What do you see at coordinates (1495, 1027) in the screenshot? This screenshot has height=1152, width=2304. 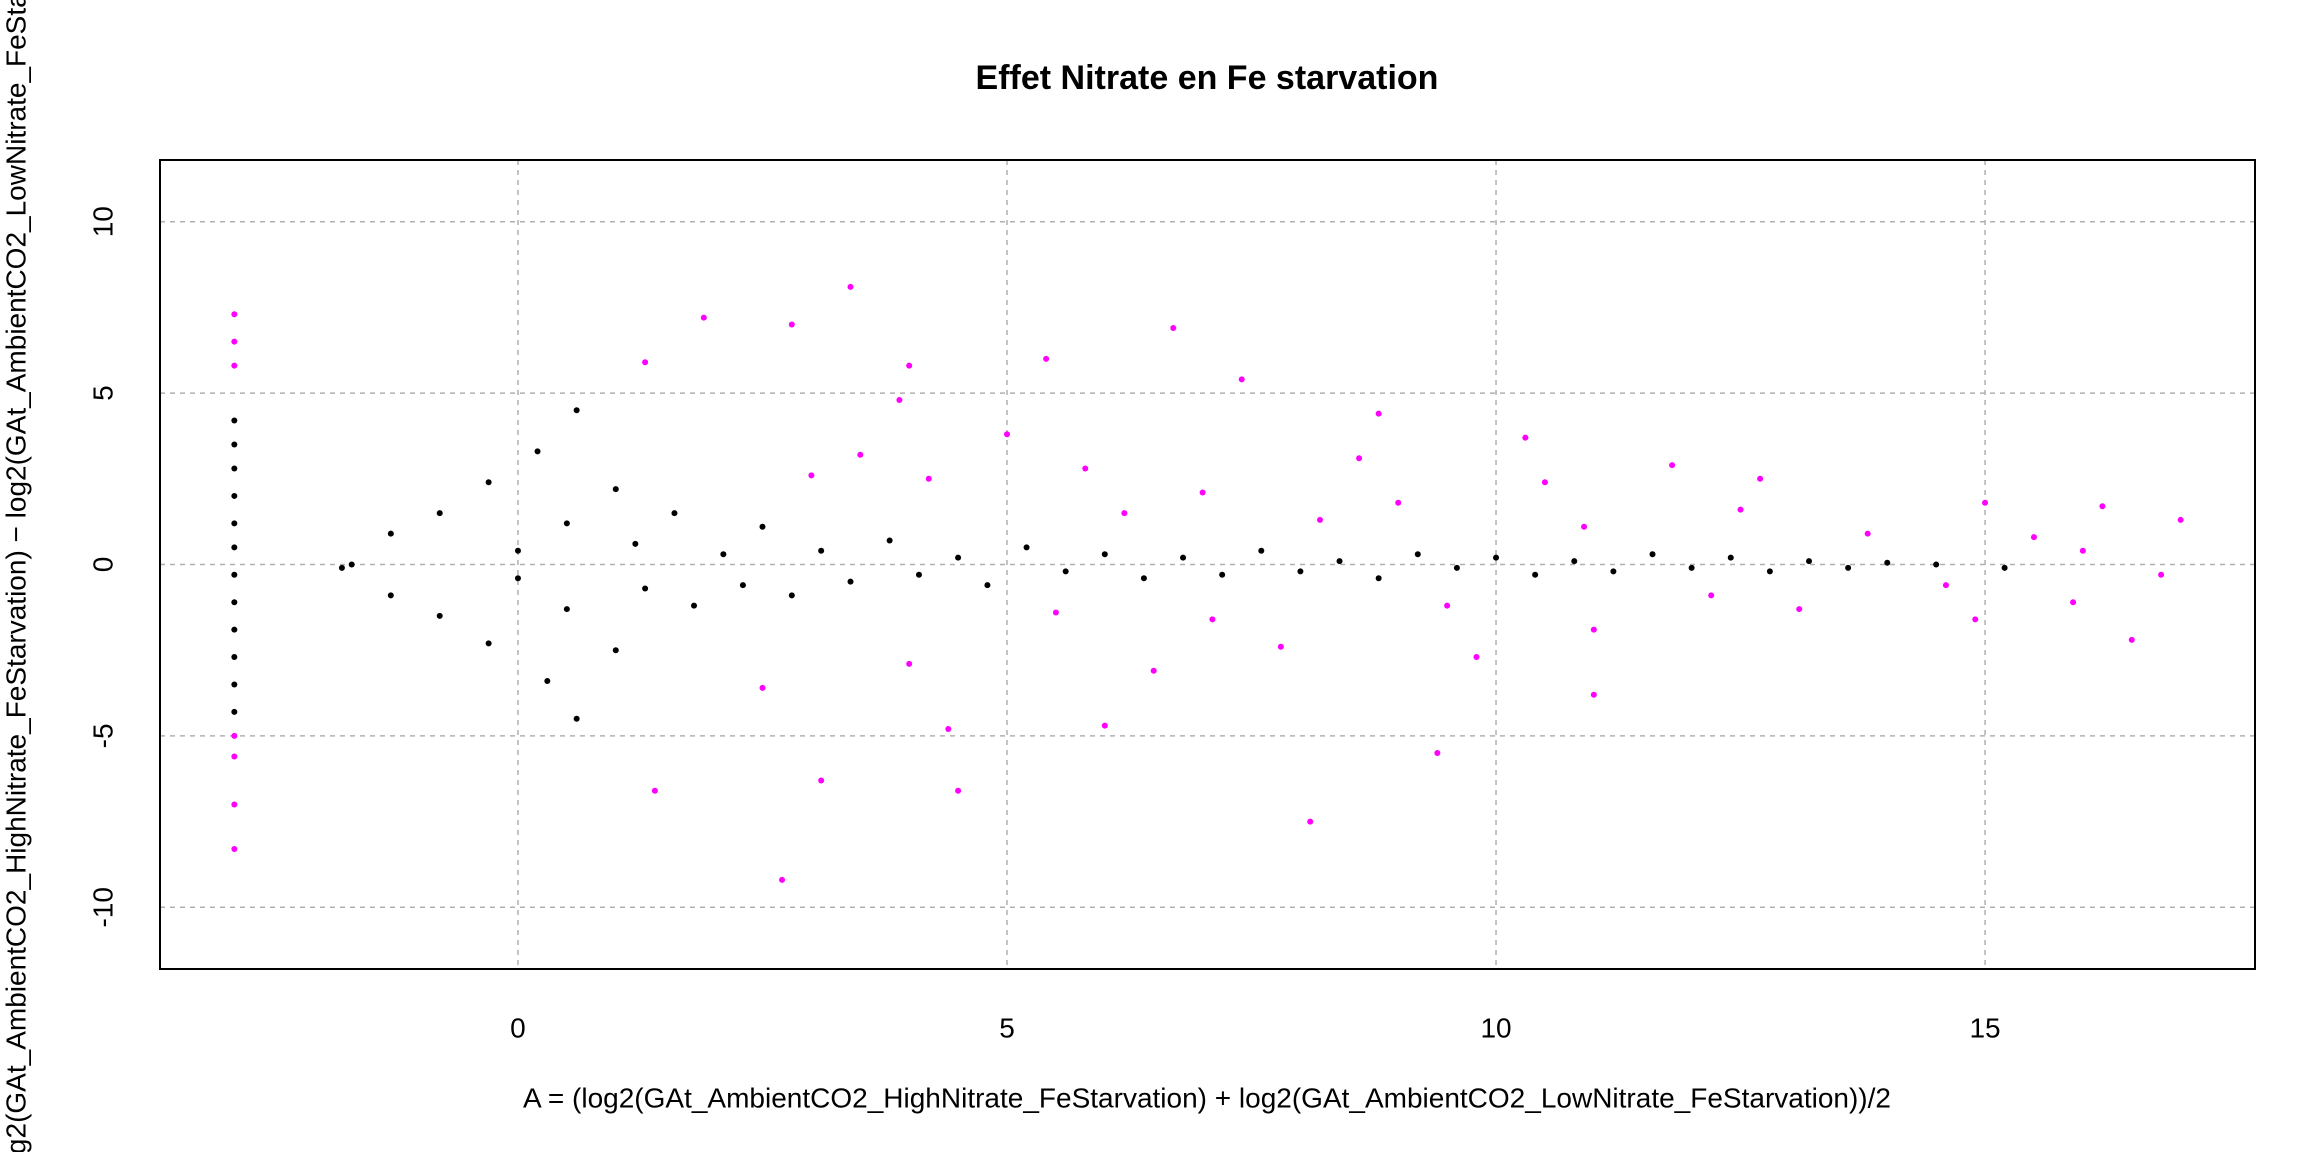 I see `x-tick-label: 10` at bounding box center [1495, 1027].